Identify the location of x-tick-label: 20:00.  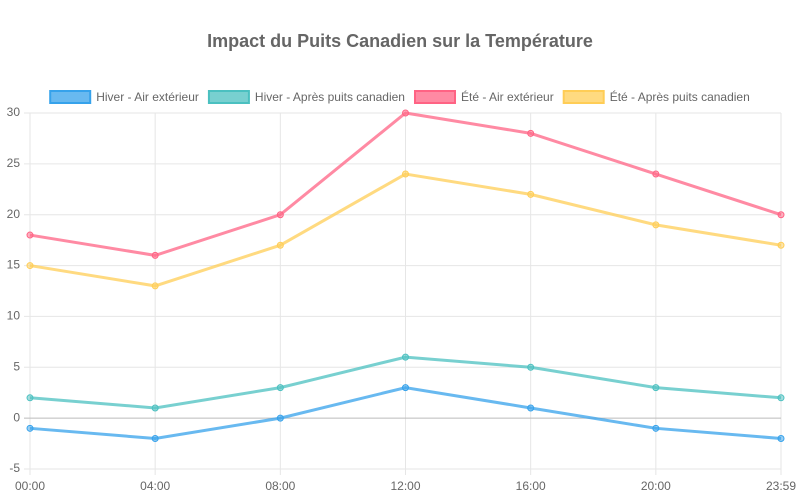
(656, 486).